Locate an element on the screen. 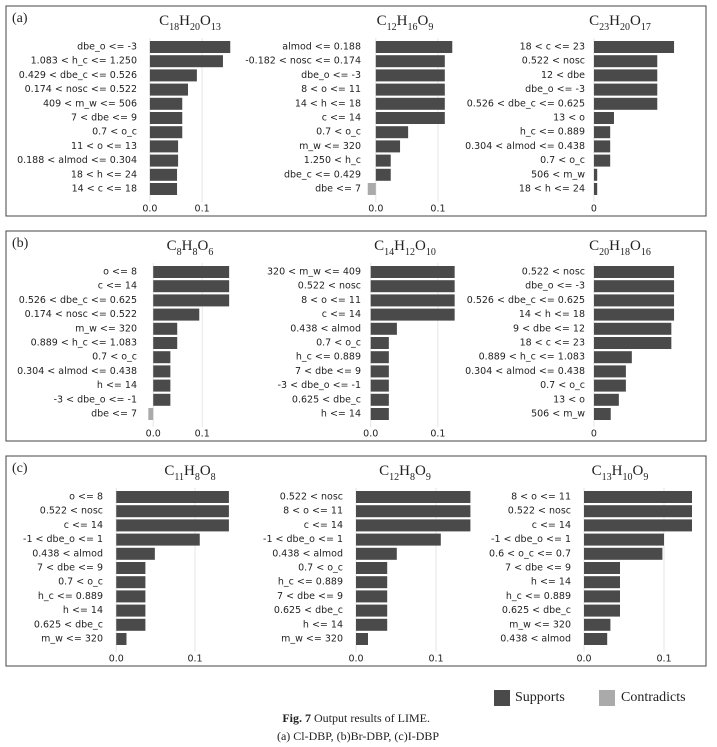 The height and width of the screenshot is (747, 717). caption-text: Output results of LIME. is located at coordinates (372, 718).